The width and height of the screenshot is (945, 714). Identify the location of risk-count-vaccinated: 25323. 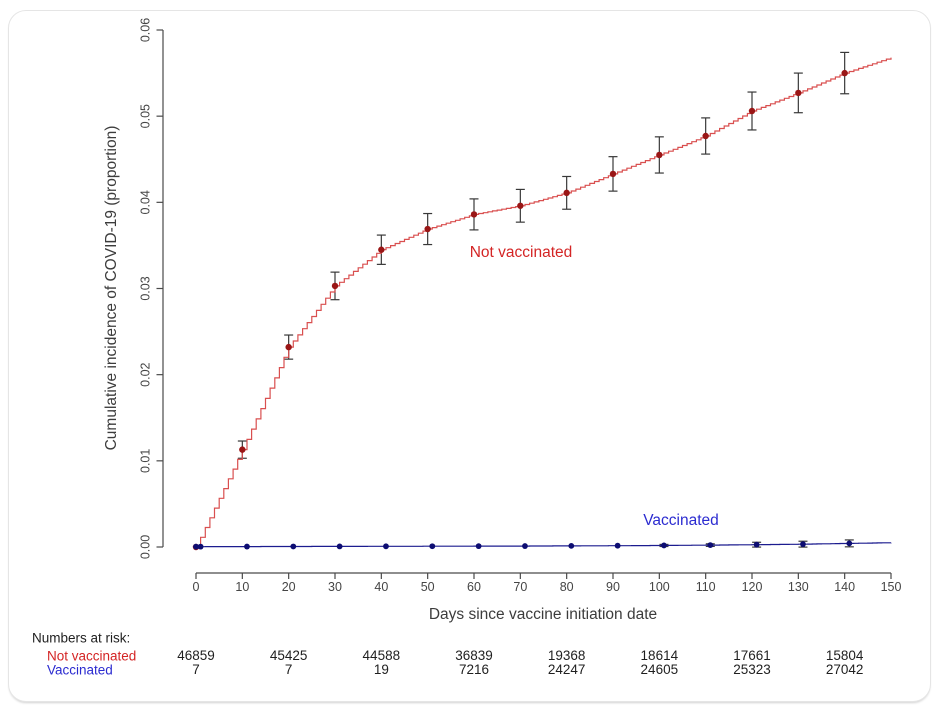
(752, 669).